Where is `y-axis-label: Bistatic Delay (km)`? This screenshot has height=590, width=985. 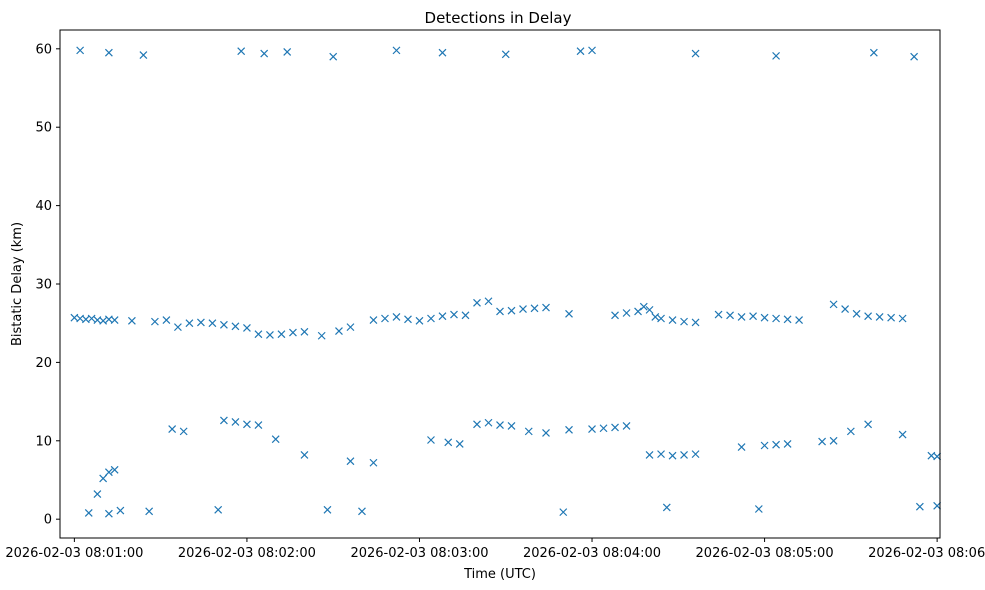
y-axis-label: Bistatic Delay (km) is located at coordinates (17, 284).